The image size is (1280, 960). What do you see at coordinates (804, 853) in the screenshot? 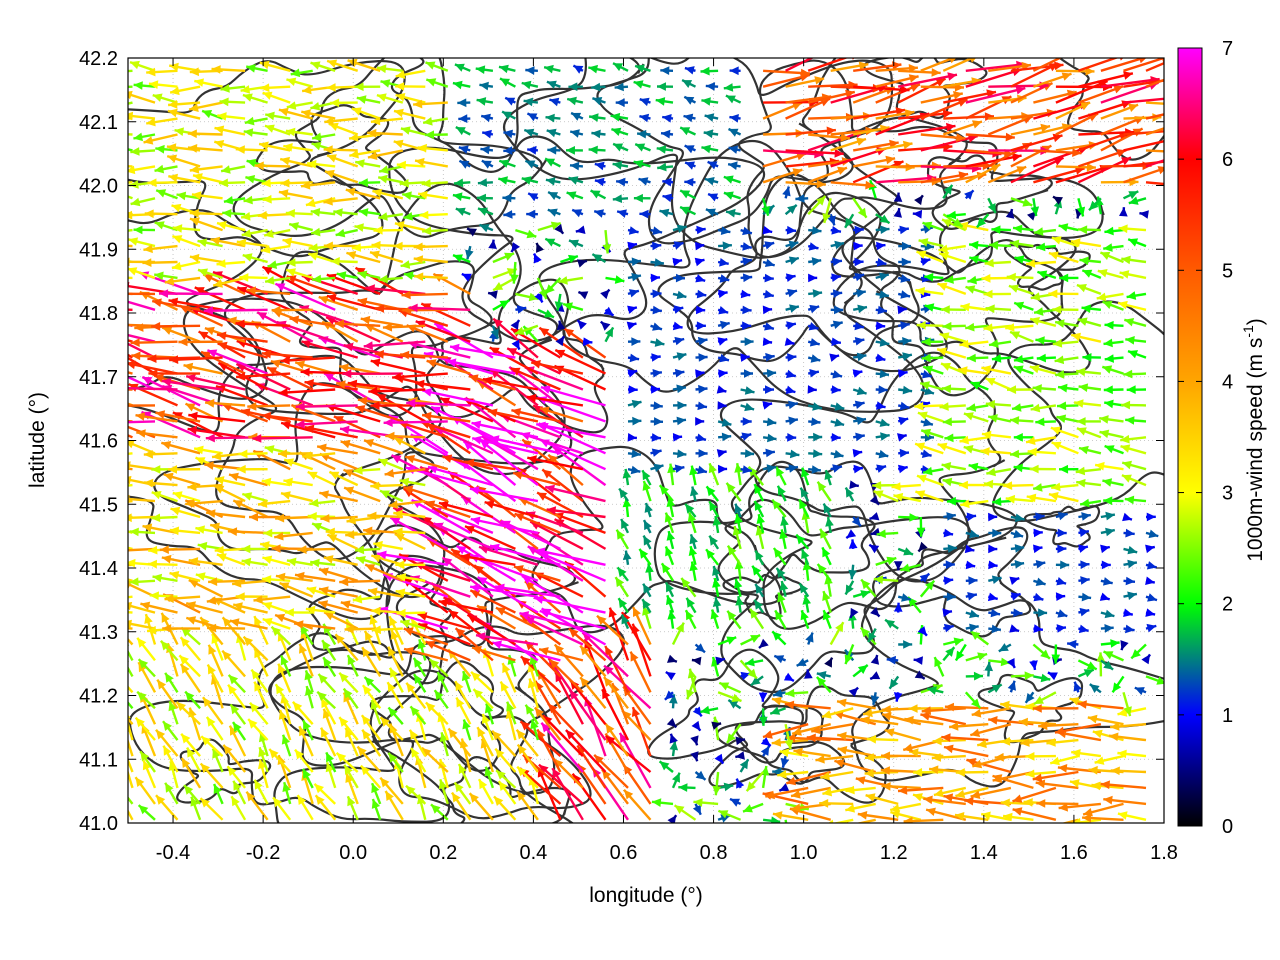
I see `x-tick-label: 1.0` at bounding box center [804, 853].